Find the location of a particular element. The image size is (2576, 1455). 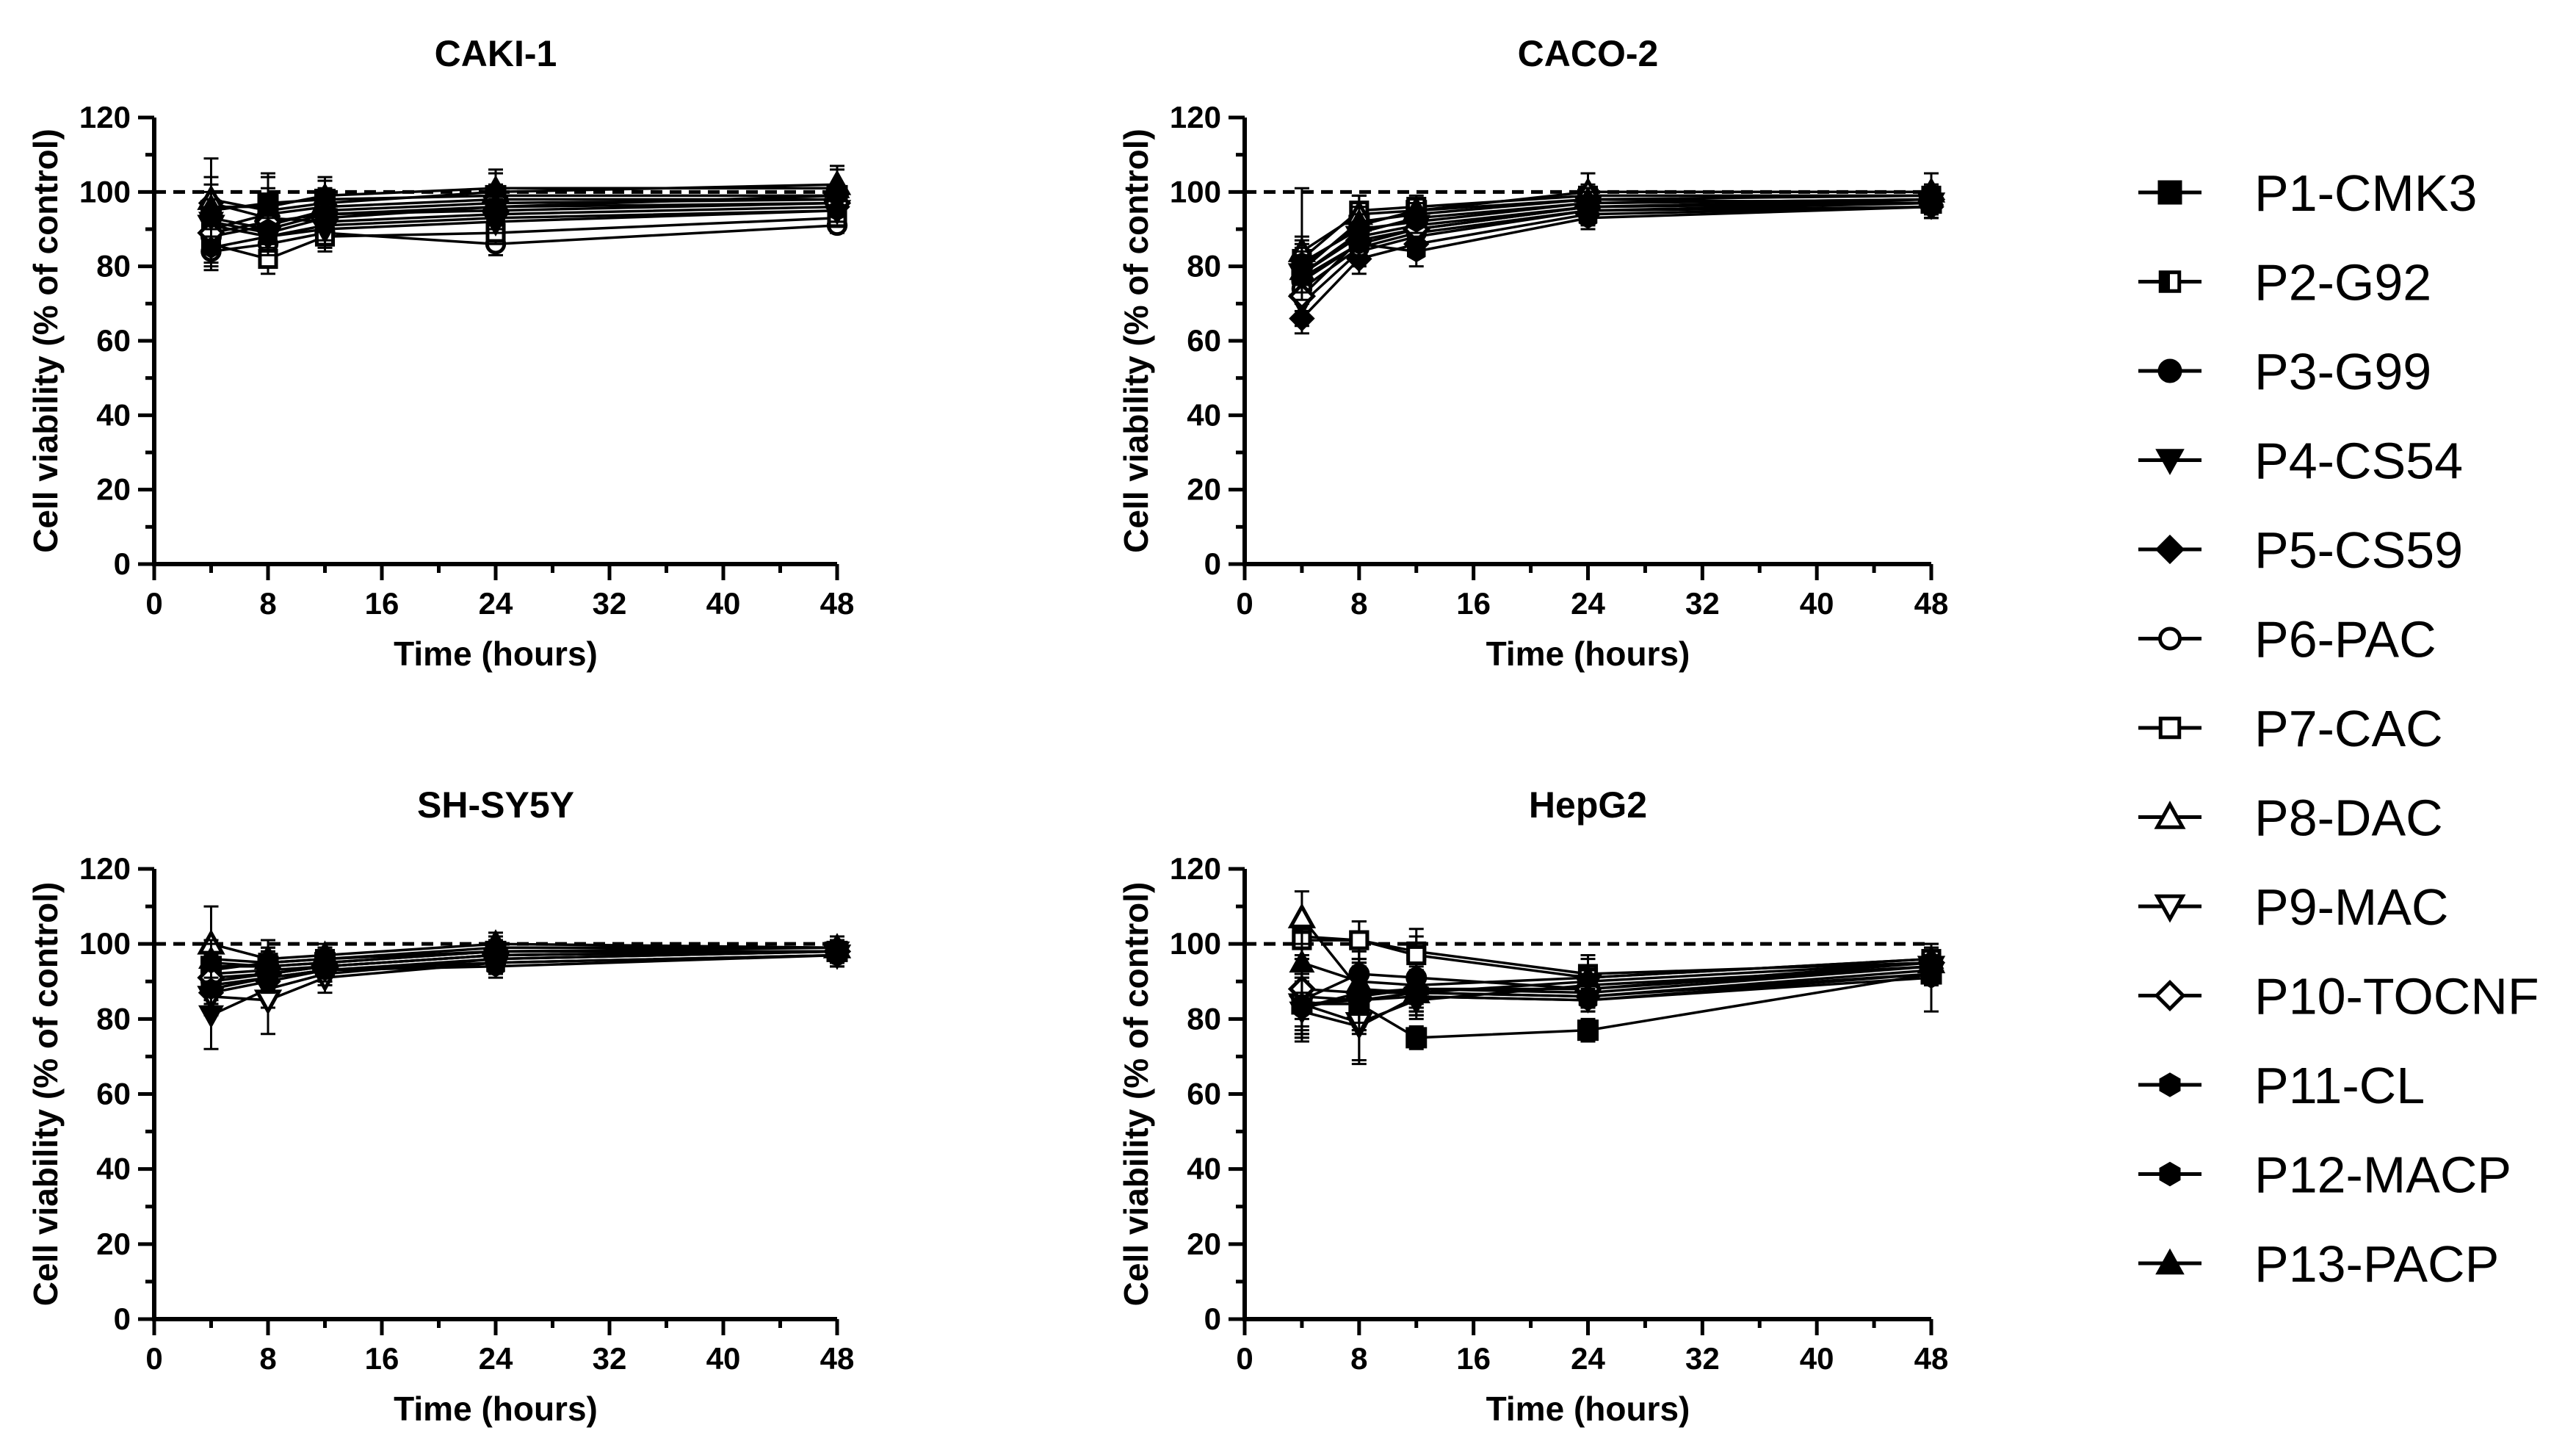

series-p4-cs54 is located at coordinates (1616, 261).